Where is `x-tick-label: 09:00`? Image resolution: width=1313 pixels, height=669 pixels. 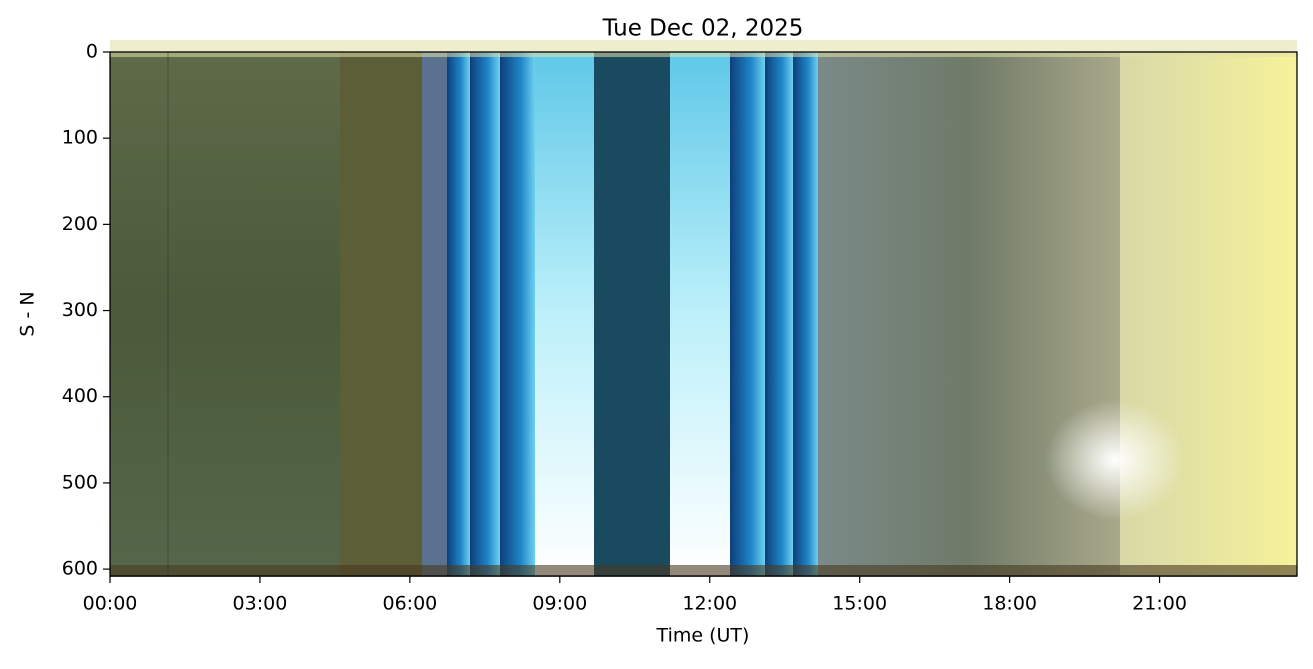 x-tick-label: 09:00 is located at coordinates (559, 604).